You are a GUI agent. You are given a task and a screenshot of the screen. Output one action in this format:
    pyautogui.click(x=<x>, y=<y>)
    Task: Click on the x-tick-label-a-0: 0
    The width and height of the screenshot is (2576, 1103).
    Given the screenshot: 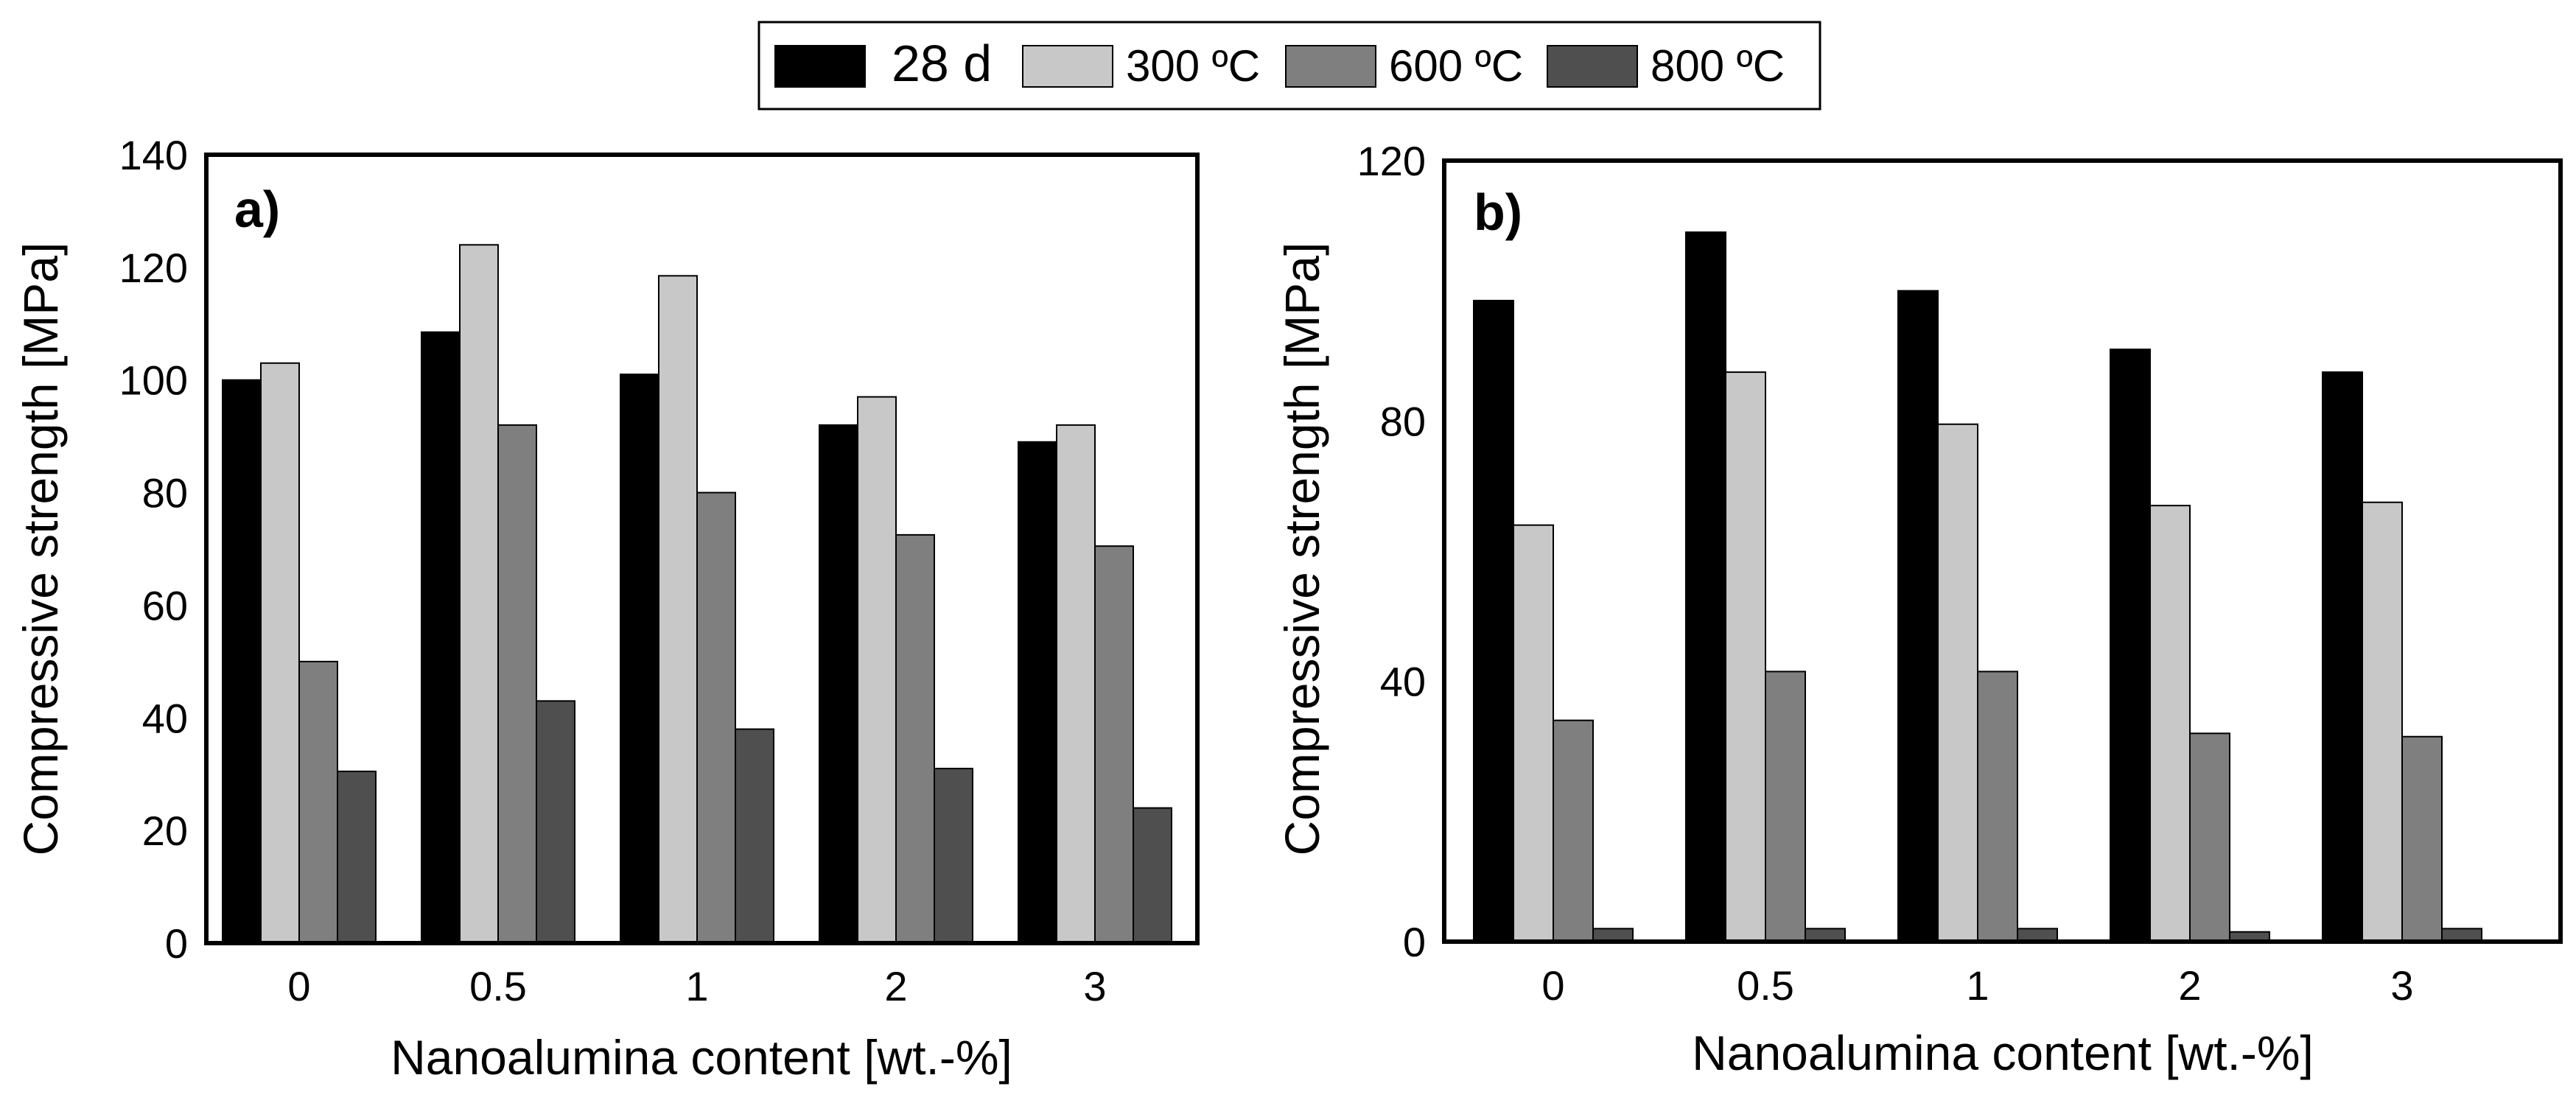 What is the action you would take?
    pyautogui.click(x=298, y=986)
    